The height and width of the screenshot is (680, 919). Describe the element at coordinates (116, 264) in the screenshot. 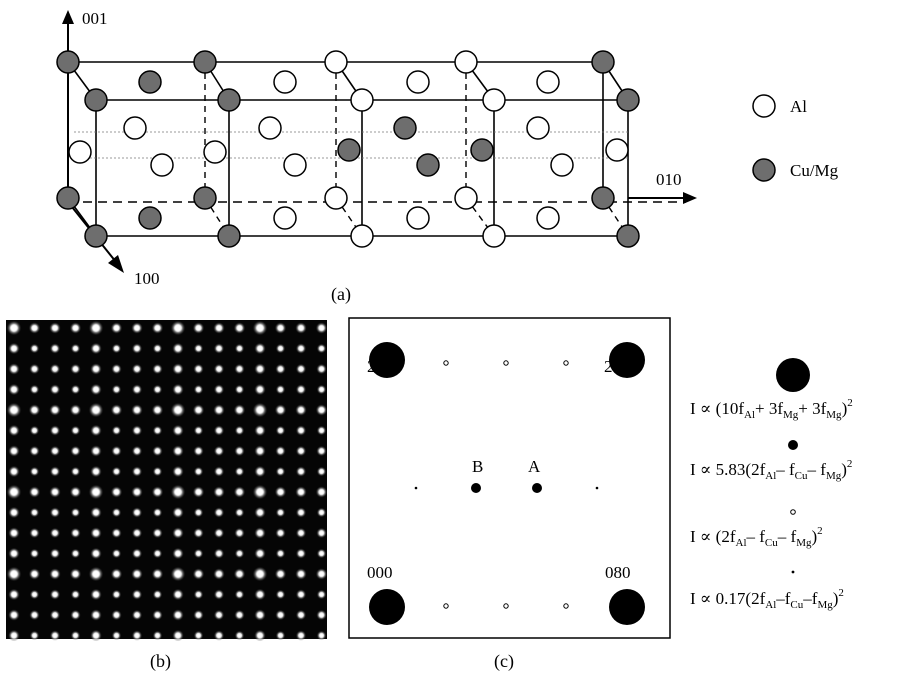

I see `axis-100-arrowhead` at that location.